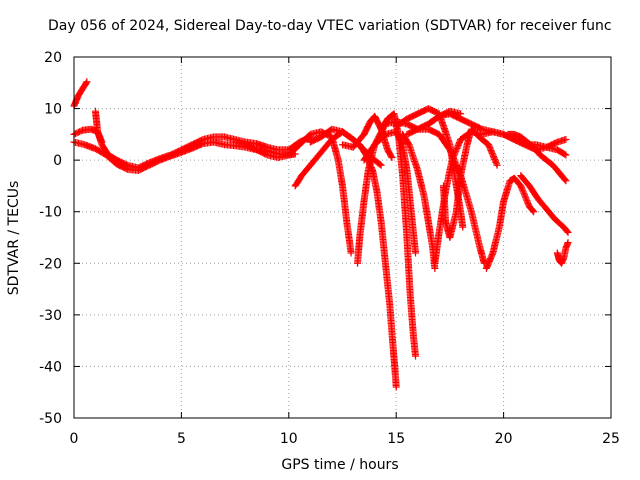 The width and height of the screenshot is (640, 480). Describe the element at coordinates (289, 439) in the screenshot. I see `x-tick-label: 10` at that location.